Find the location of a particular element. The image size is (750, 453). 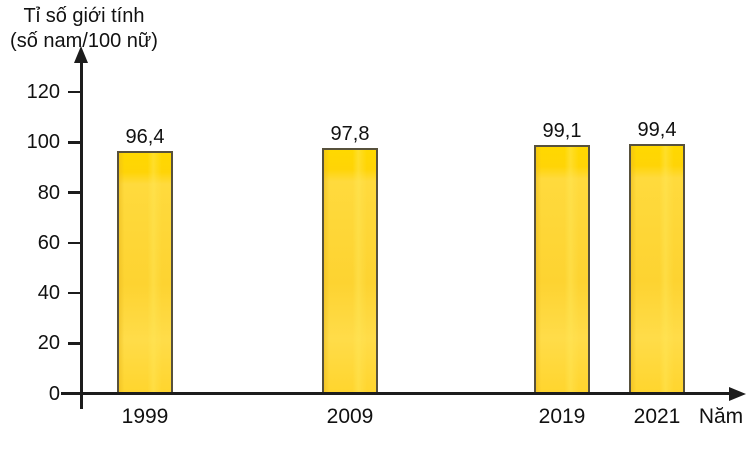

bar-value-label-1999: 96,4 is located at coordinates (145, 137).